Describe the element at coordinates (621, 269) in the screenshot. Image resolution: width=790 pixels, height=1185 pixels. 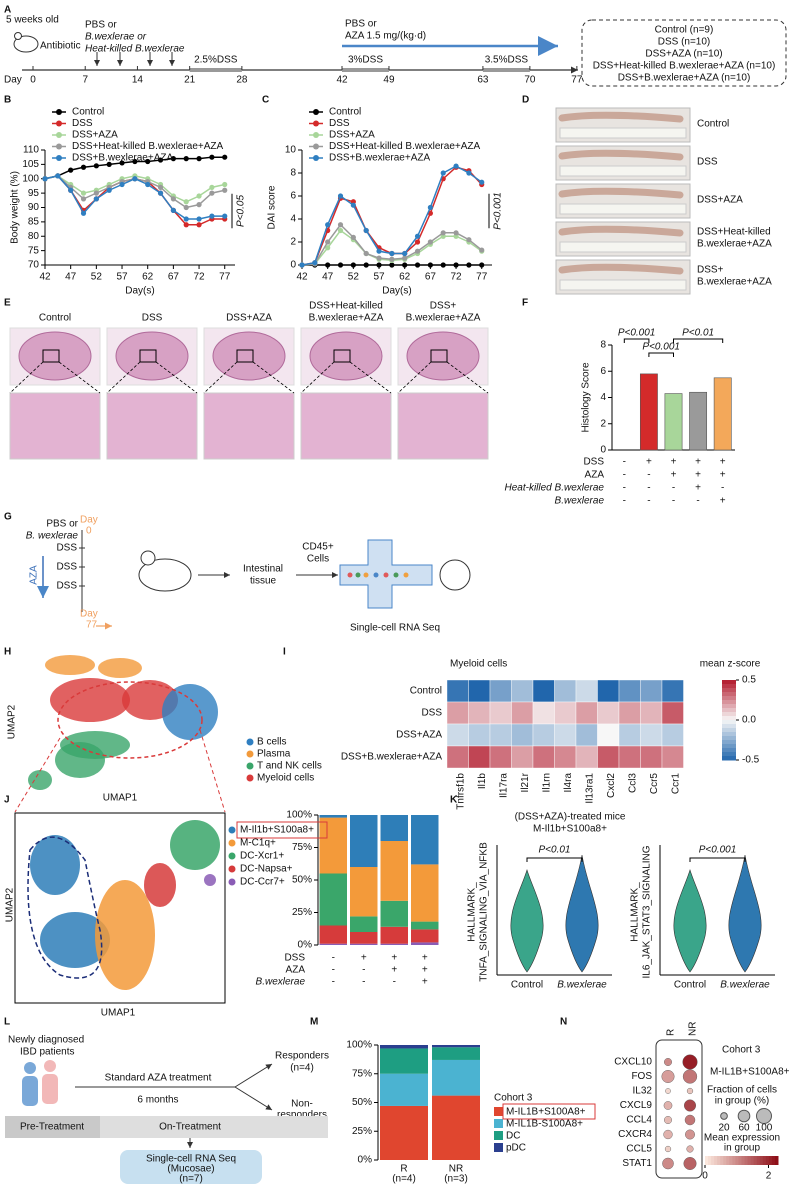
I see `colon` at that location.